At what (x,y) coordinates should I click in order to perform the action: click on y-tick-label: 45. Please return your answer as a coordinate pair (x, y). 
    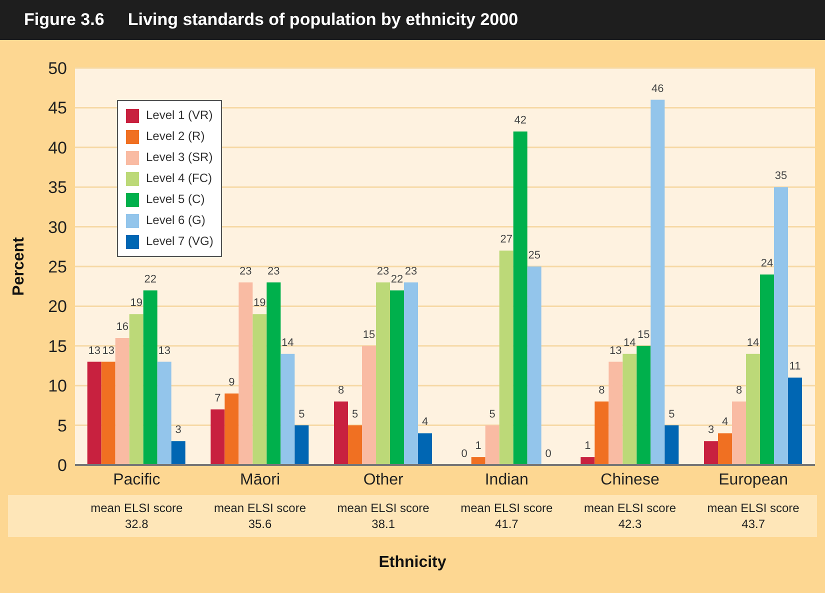
    Looking at the image, I should click on (57, 108).